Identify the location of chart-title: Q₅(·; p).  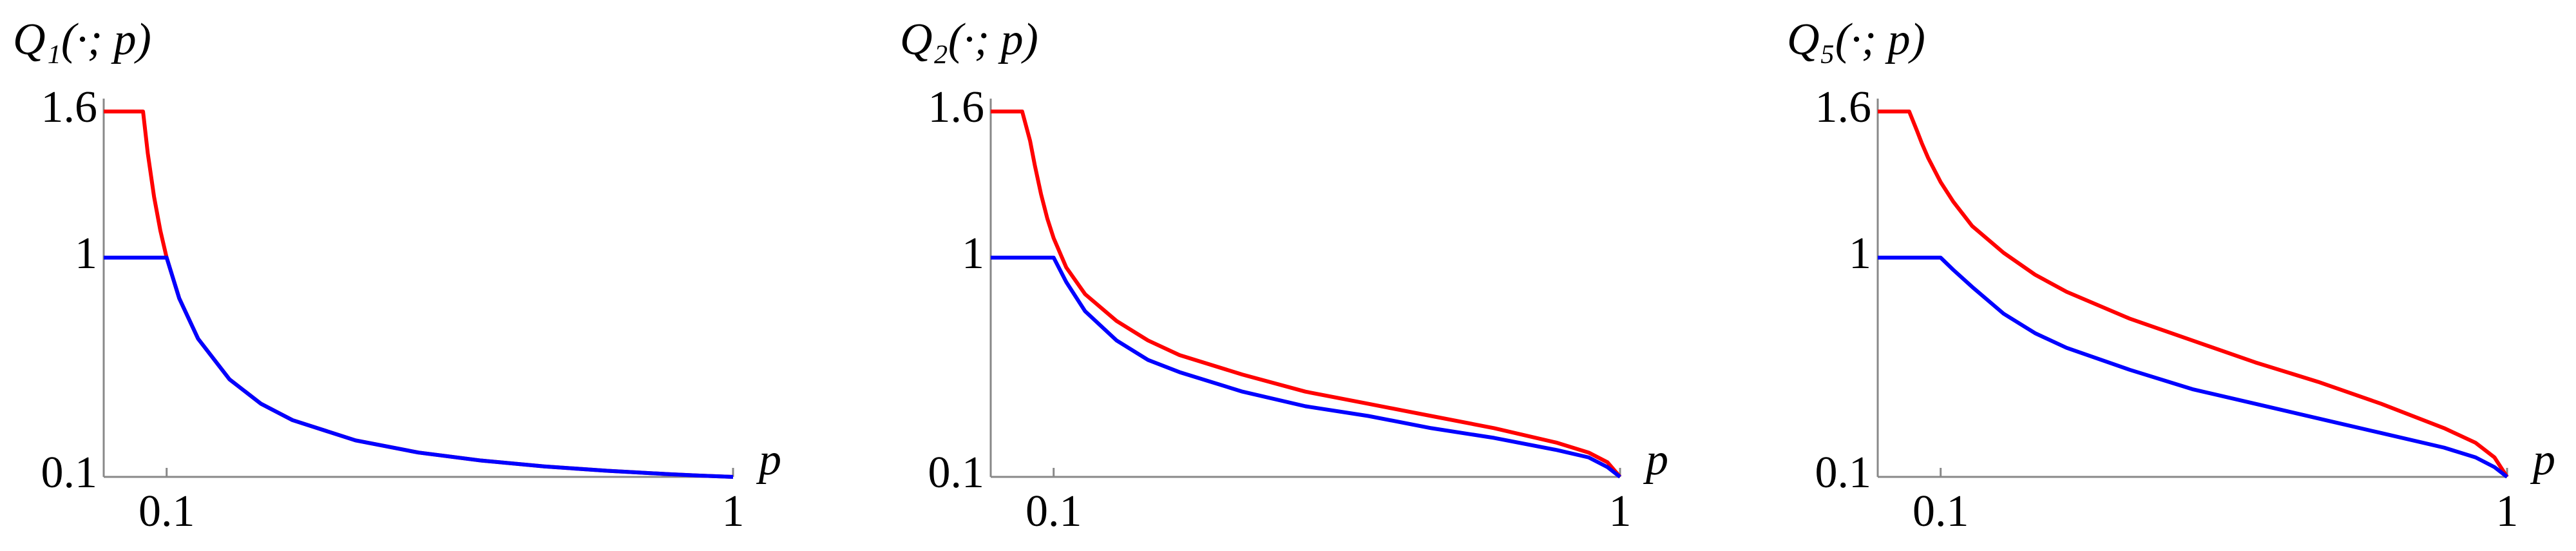
(1856, 40).